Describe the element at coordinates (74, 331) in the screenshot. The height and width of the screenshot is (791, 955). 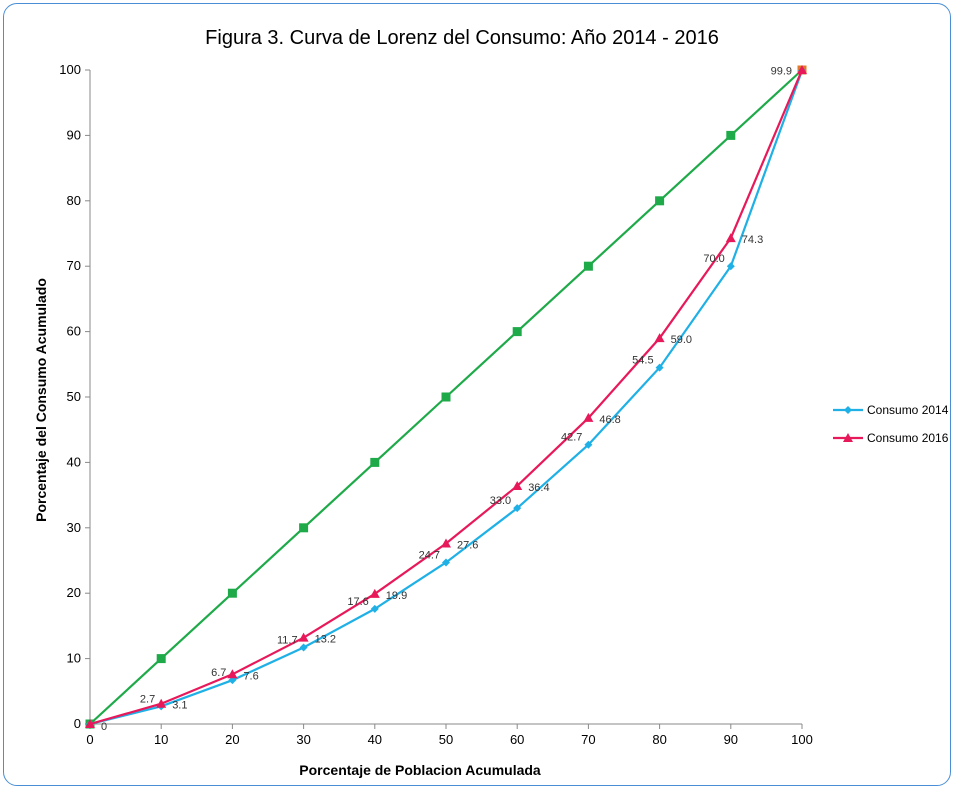
I see `y-tick-label: 60` at that location.